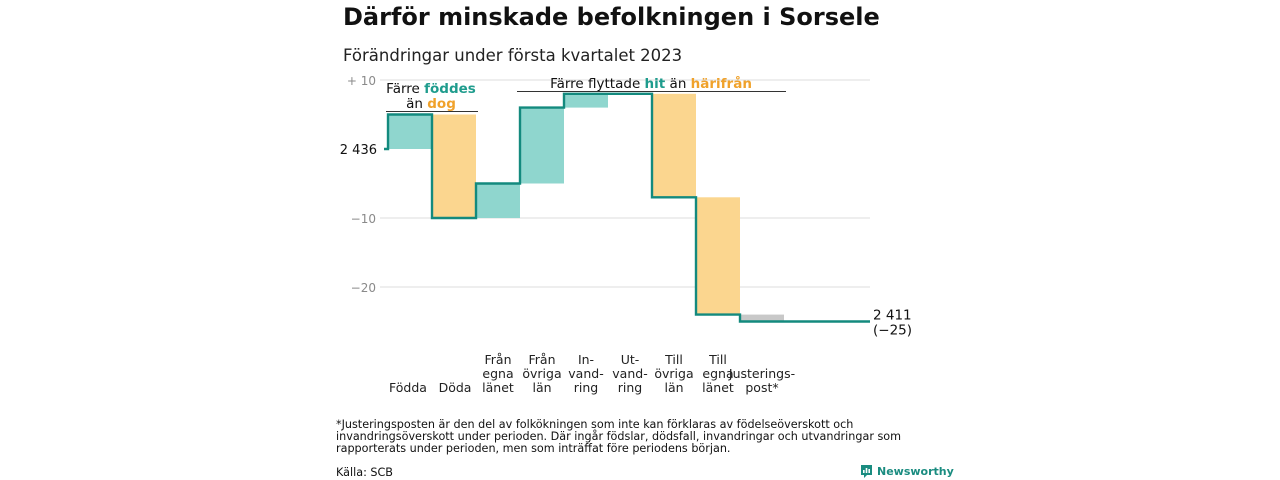 The height and width of the screenshot is (480, 1280). What do you see at coordinates (866, 471) in the screenshot?
I see `newsworthy-icon` at bounding box center [866, 471].